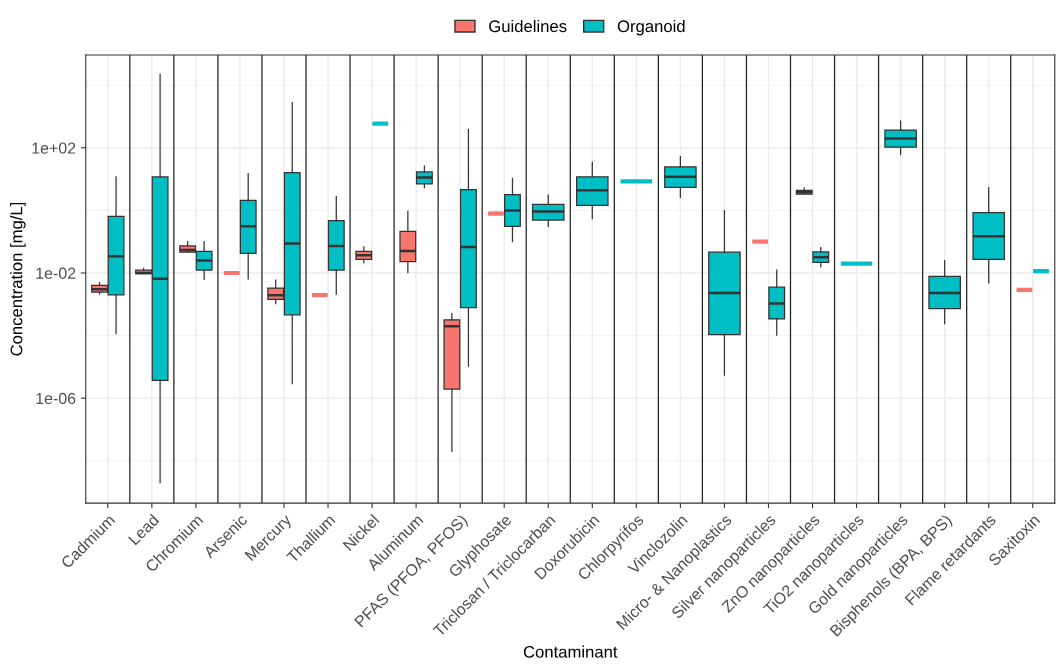 The width and height of the screenshot is (1059, 670). What do you see at coordinates (570, 651) in the screenshot?
I see `x-axis-title: Contaminant` at bounding box center [570, 651].